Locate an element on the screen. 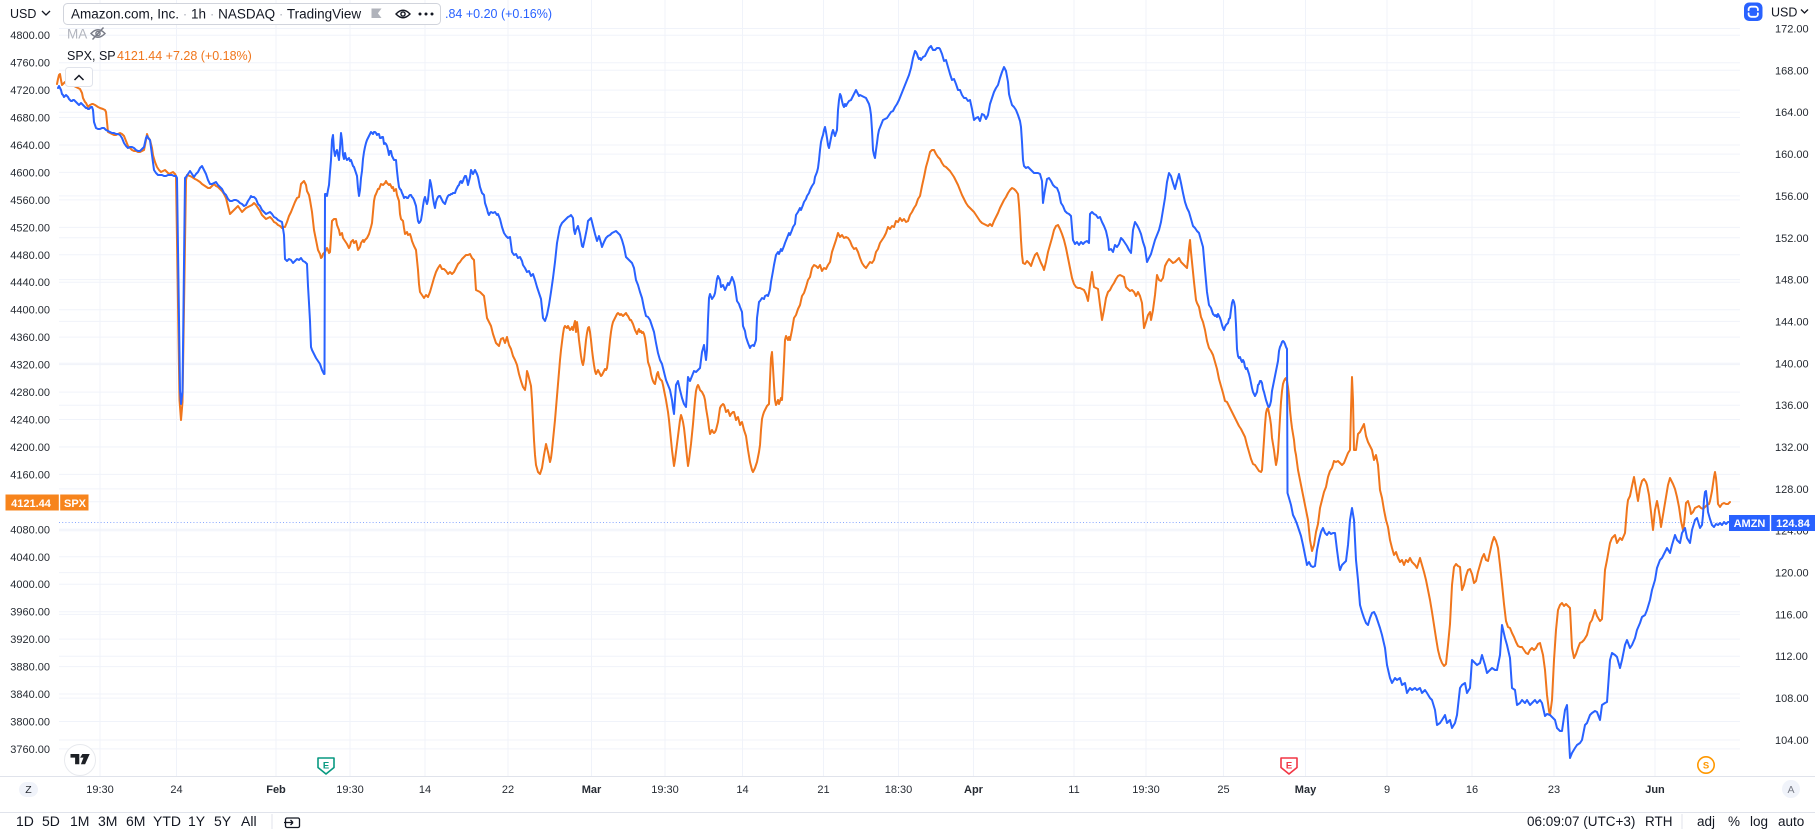  svg-text: 4121.44 +7.28 (+0.18%) is located at coordinates (184, 56).